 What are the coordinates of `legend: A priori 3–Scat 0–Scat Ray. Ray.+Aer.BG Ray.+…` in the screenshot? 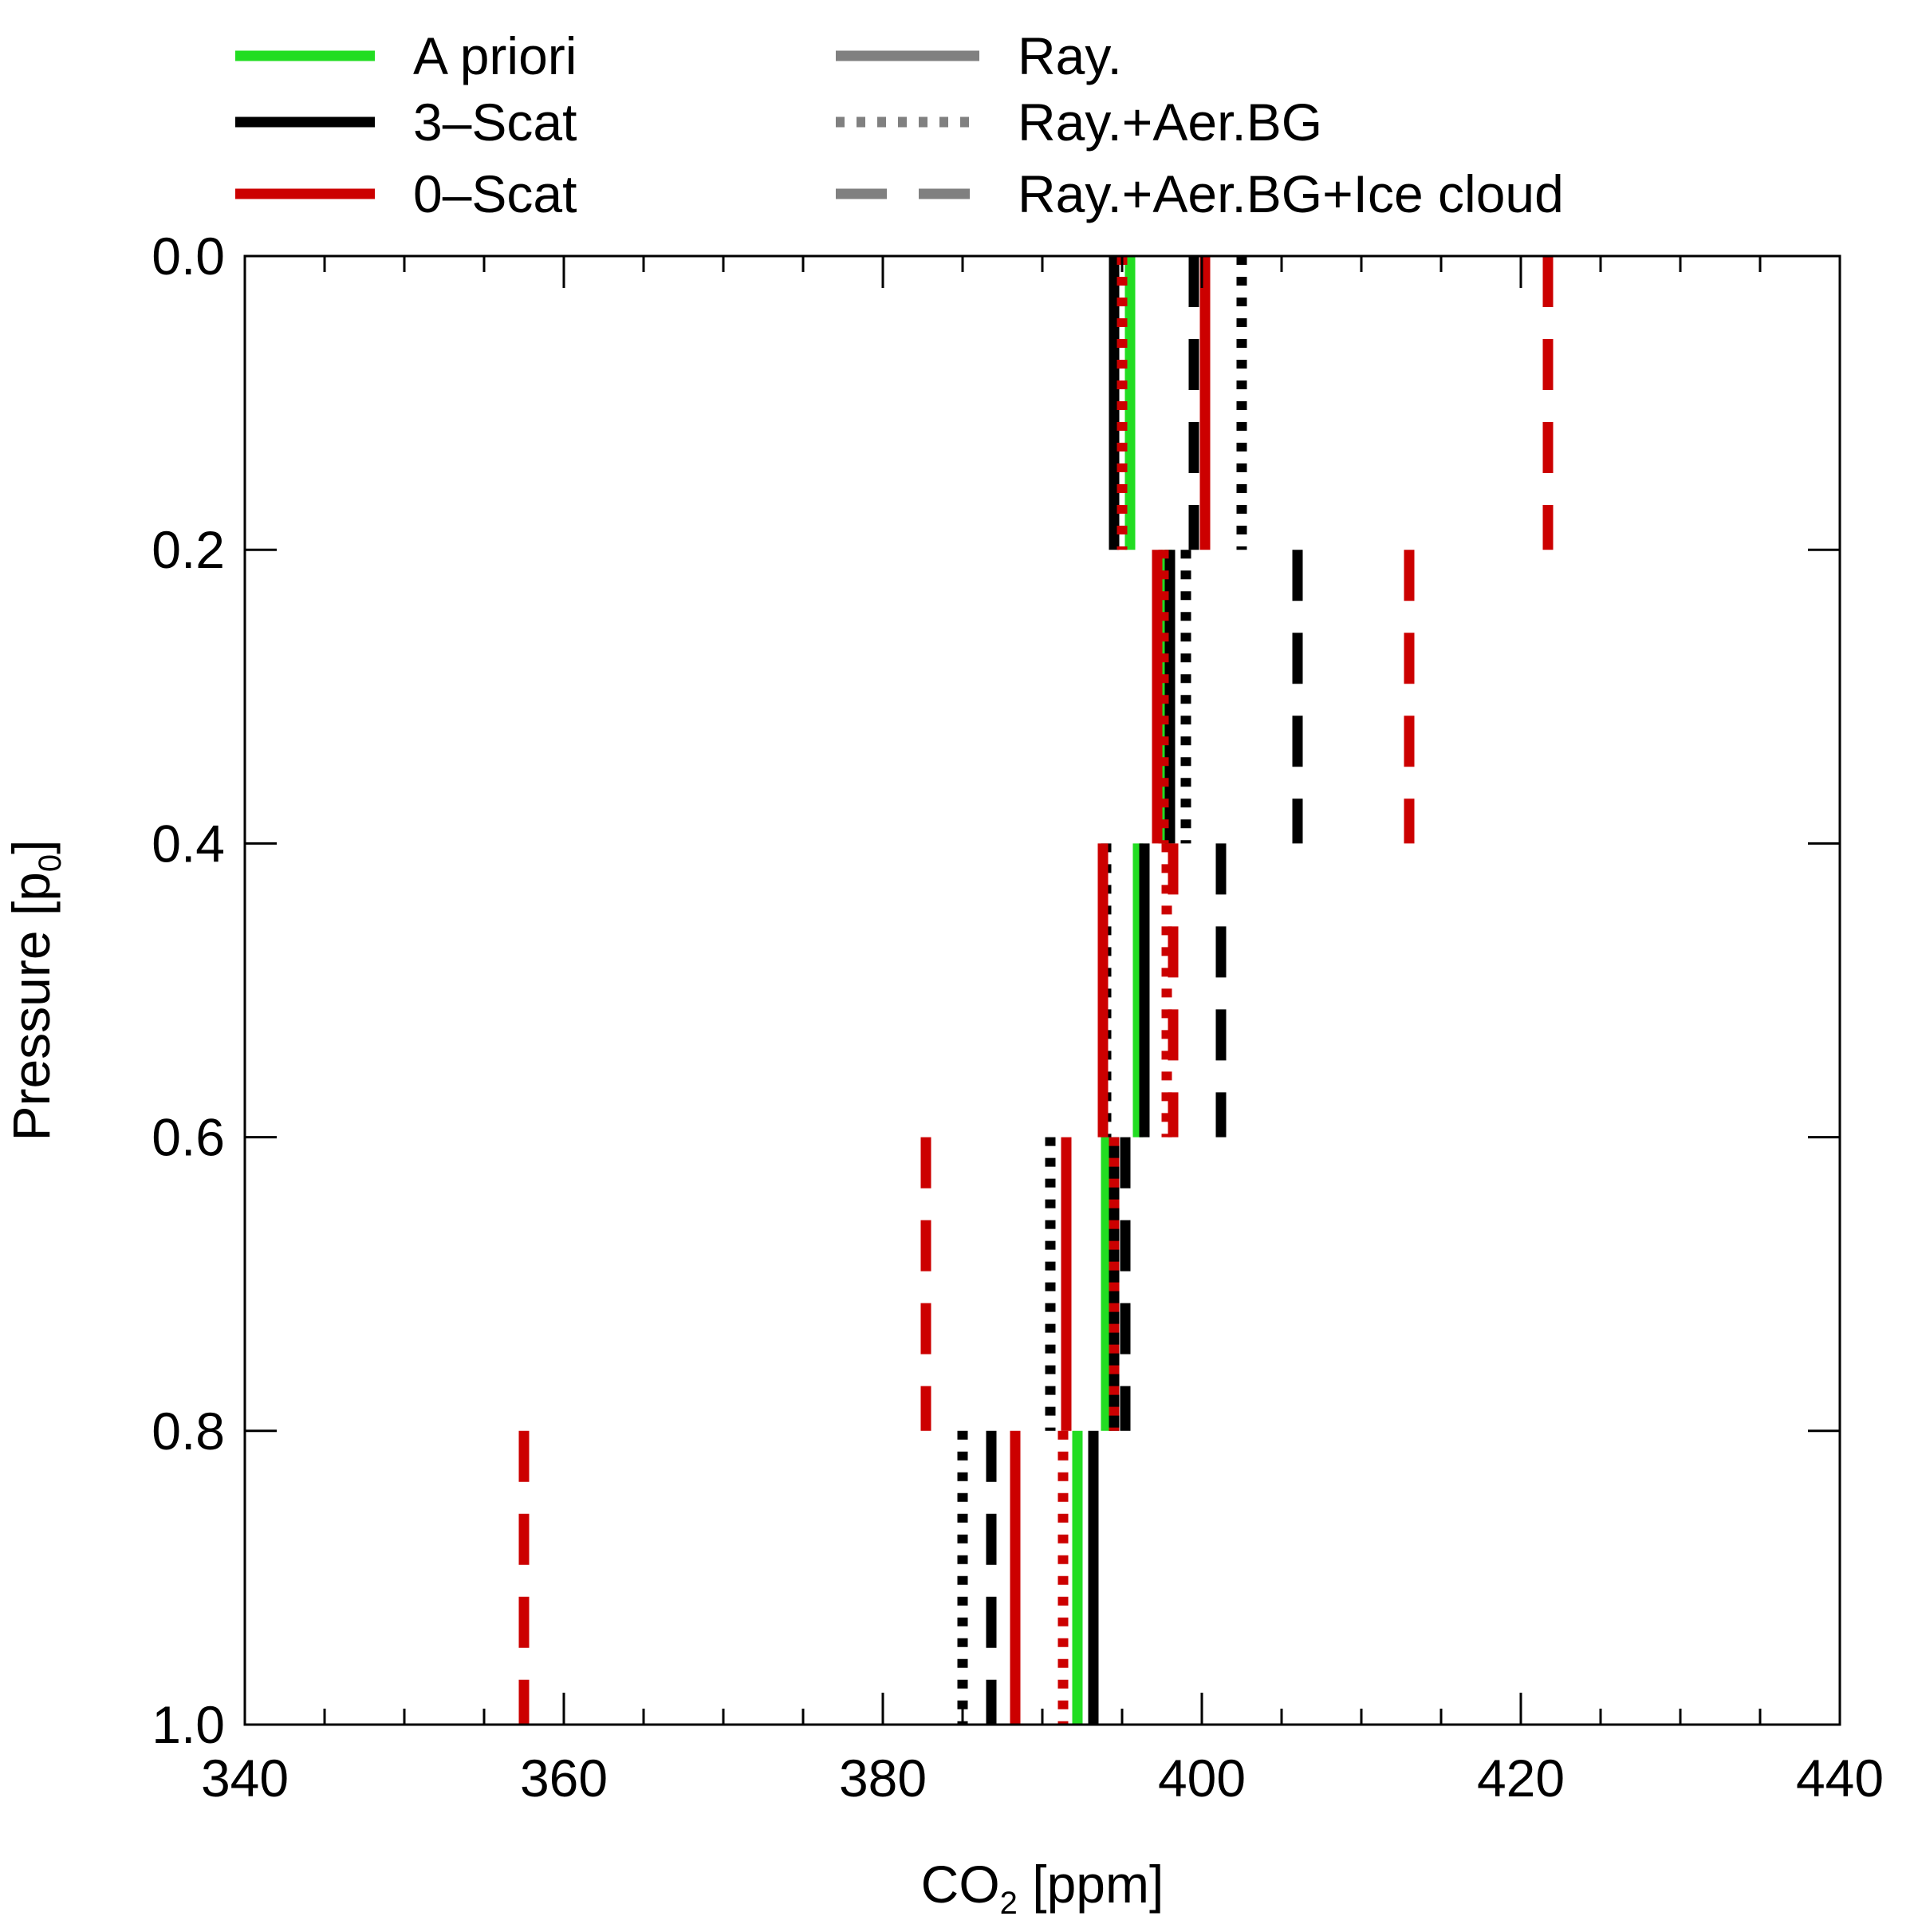 It's located at (899, 125).